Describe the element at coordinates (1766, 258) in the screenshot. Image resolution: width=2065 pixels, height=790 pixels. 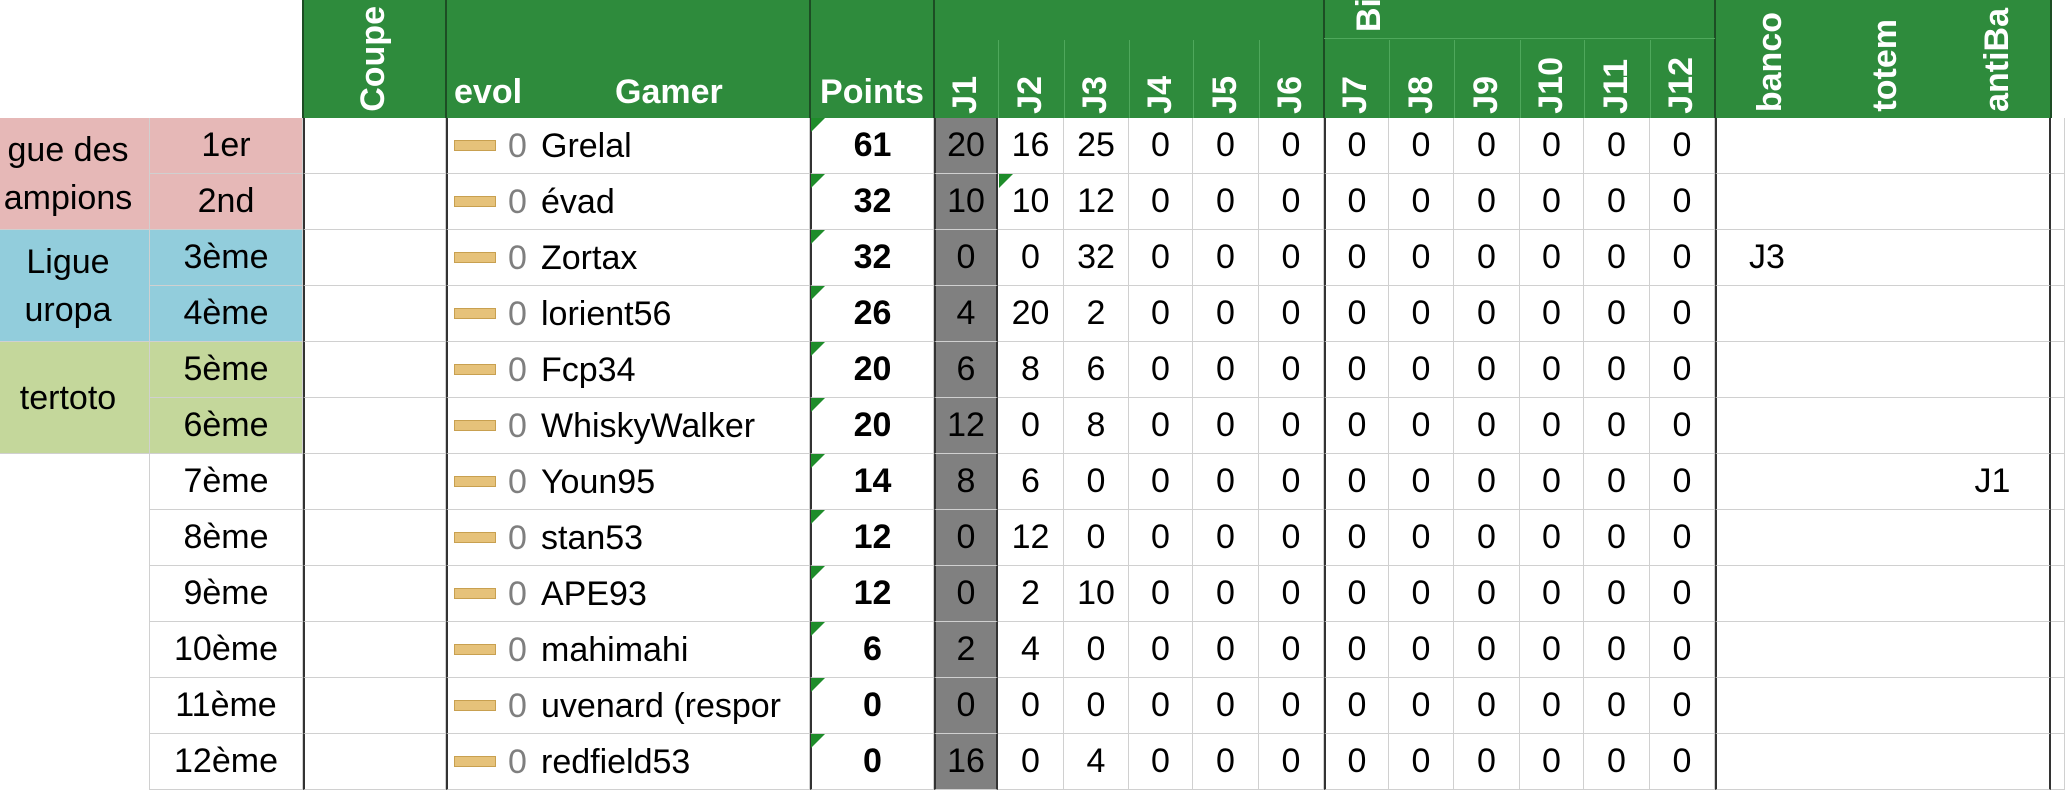
I see `banco-cell: J3` at that location.